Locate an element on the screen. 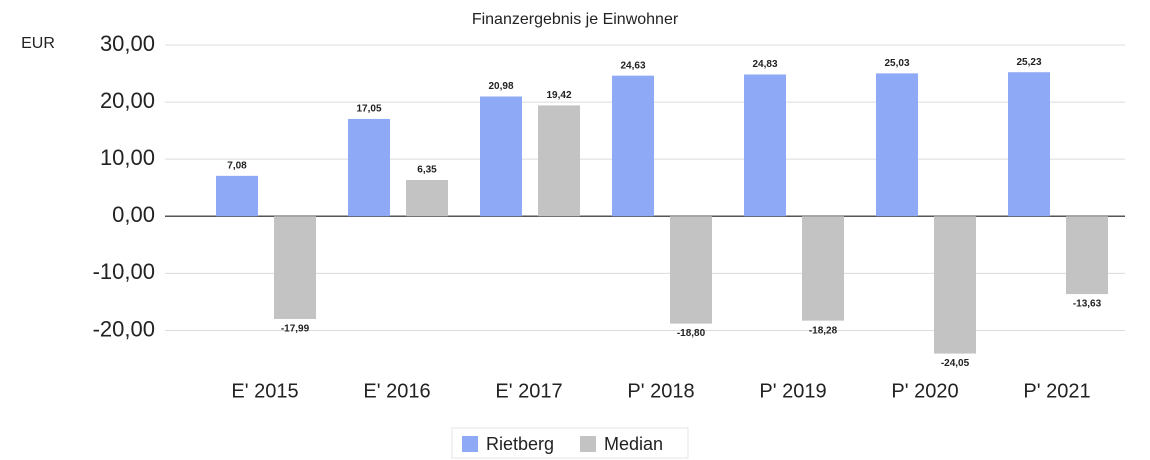 The width and height of the screenshot is (1150, 460). legend-box is located at coordinates (570, 443).